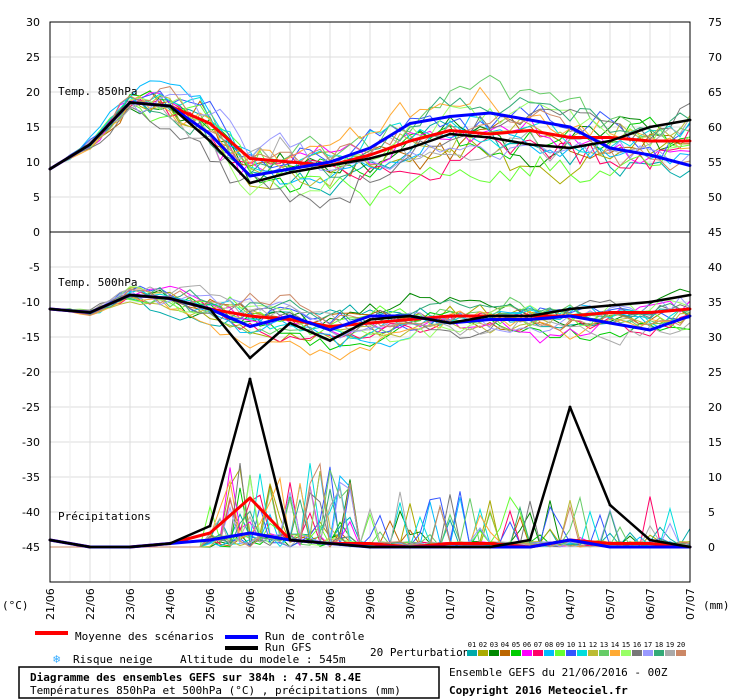 Image resolution: width=740 pixels, height=700 pixels. I want to click on perturbation-code-09: 09, so click(560, 645).